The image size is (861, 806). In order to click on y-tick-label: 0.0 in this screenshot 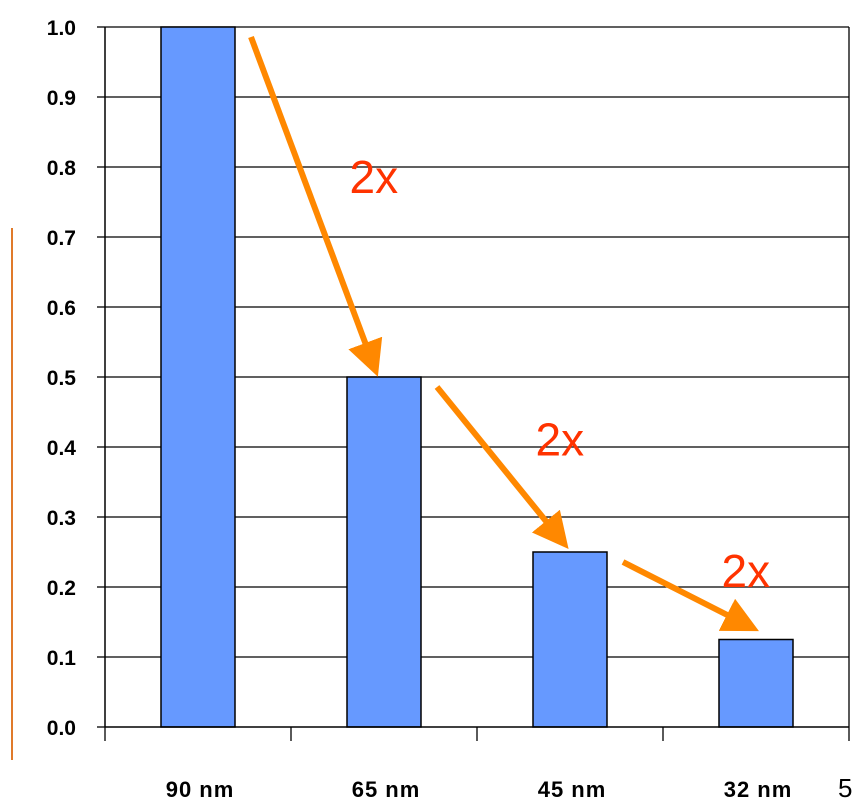, I will do `click(61, 728)`.